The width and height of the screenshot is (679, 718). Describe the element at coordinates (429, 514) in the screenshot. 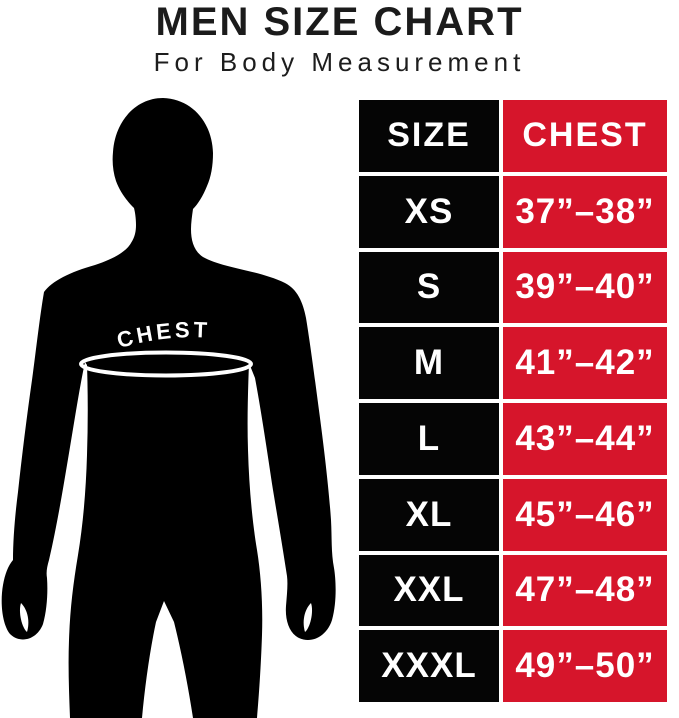

I see `size-cell-xl: XL` at that location.